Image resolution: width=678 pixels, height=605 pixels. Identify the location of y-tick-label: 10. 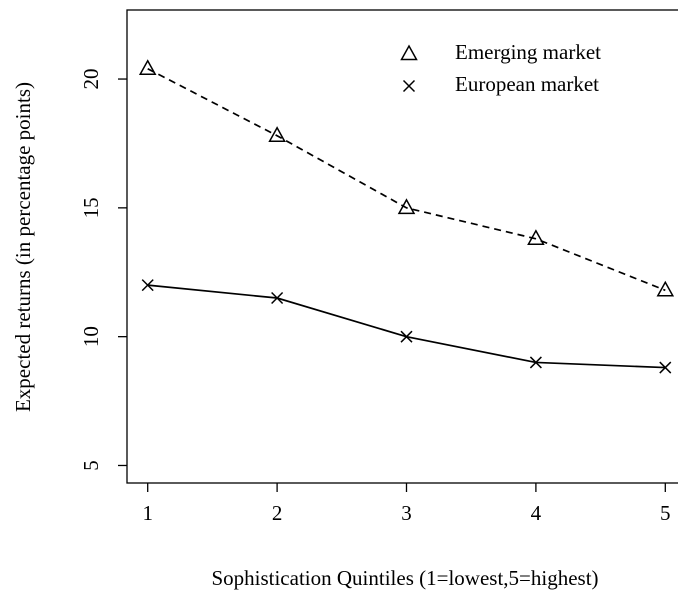
(91, 336).